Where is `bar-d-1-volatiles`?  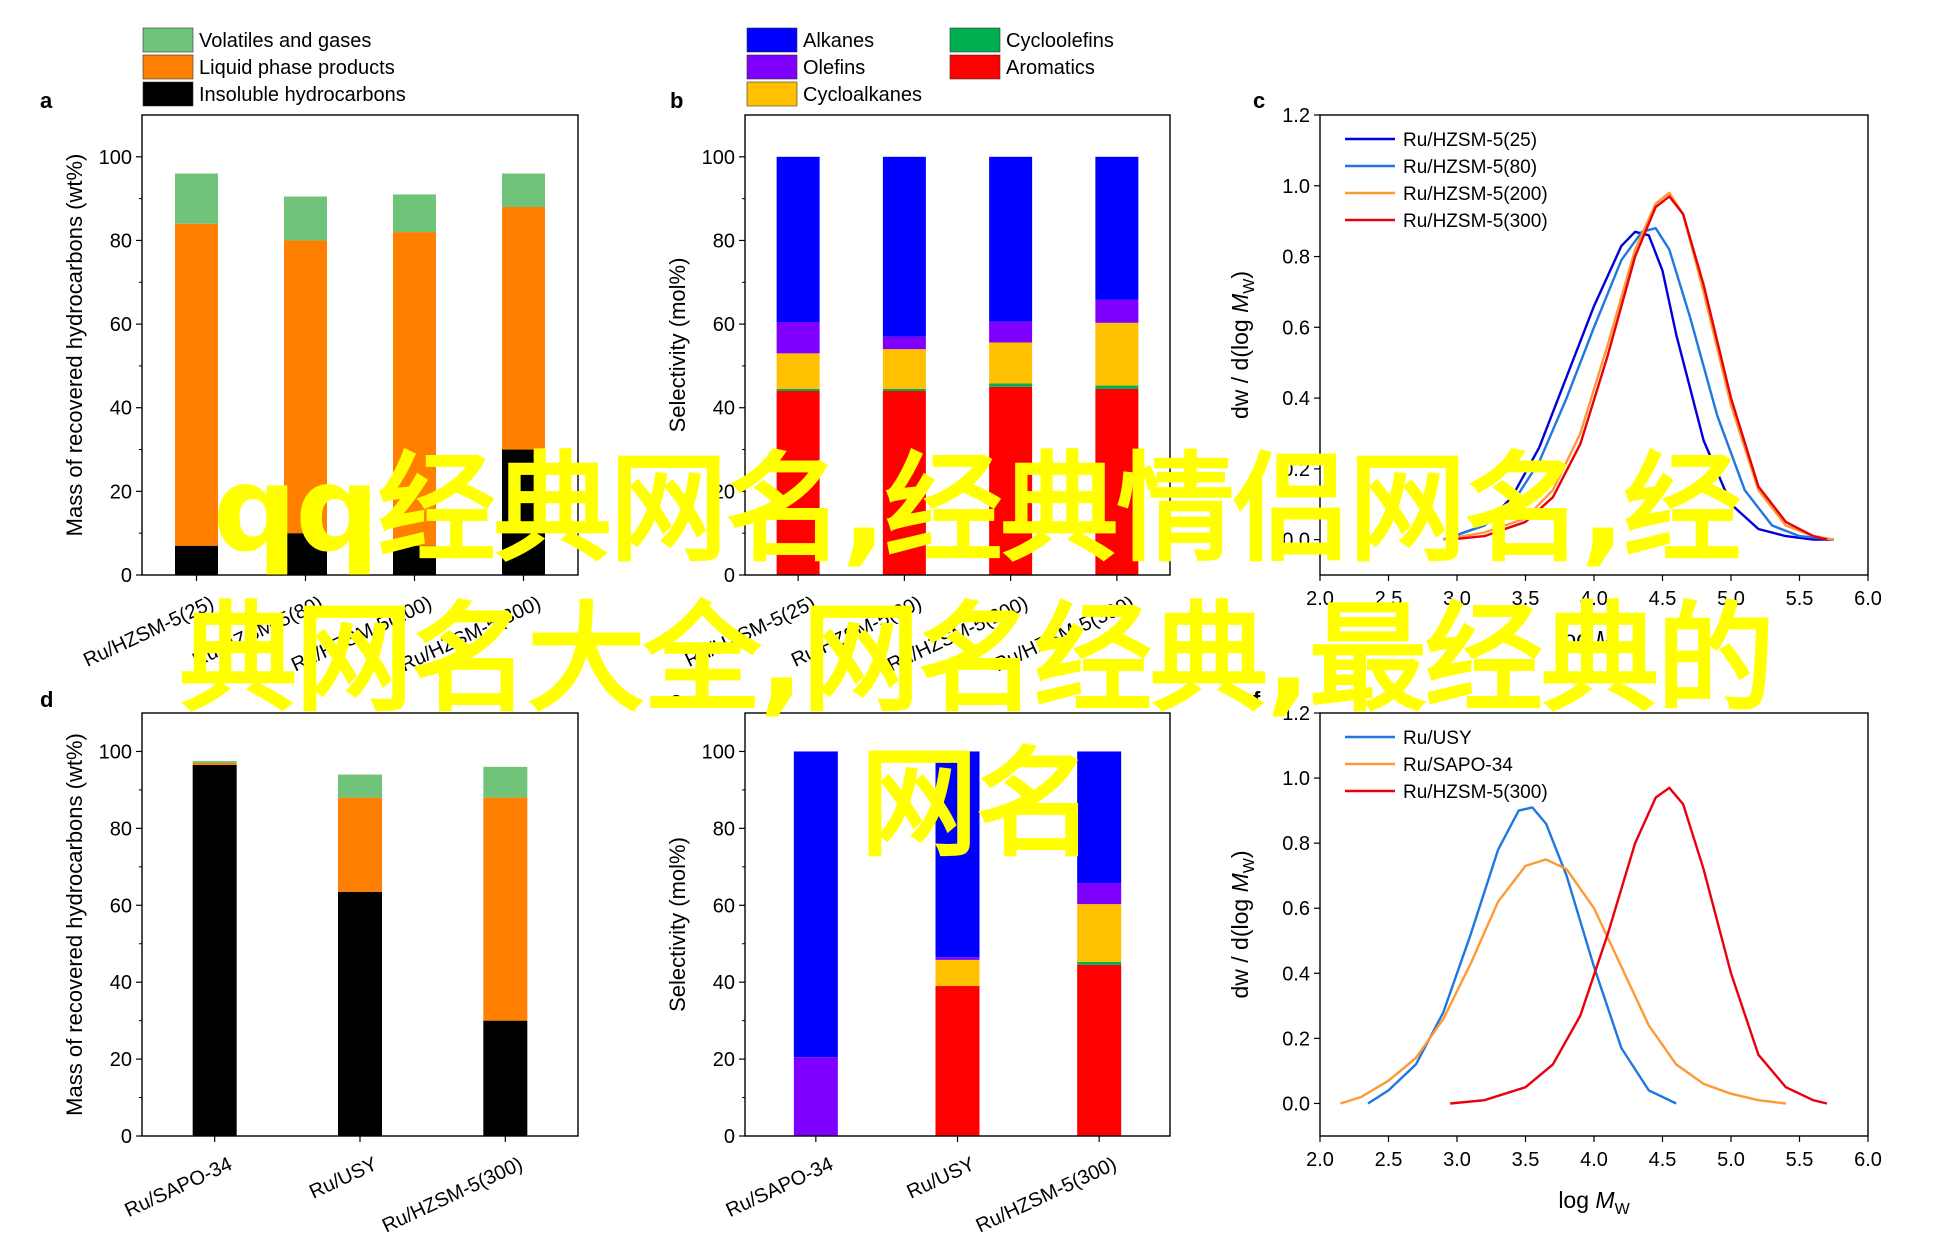 bar-d-1-volatiles is located at coordinates (360, 786).